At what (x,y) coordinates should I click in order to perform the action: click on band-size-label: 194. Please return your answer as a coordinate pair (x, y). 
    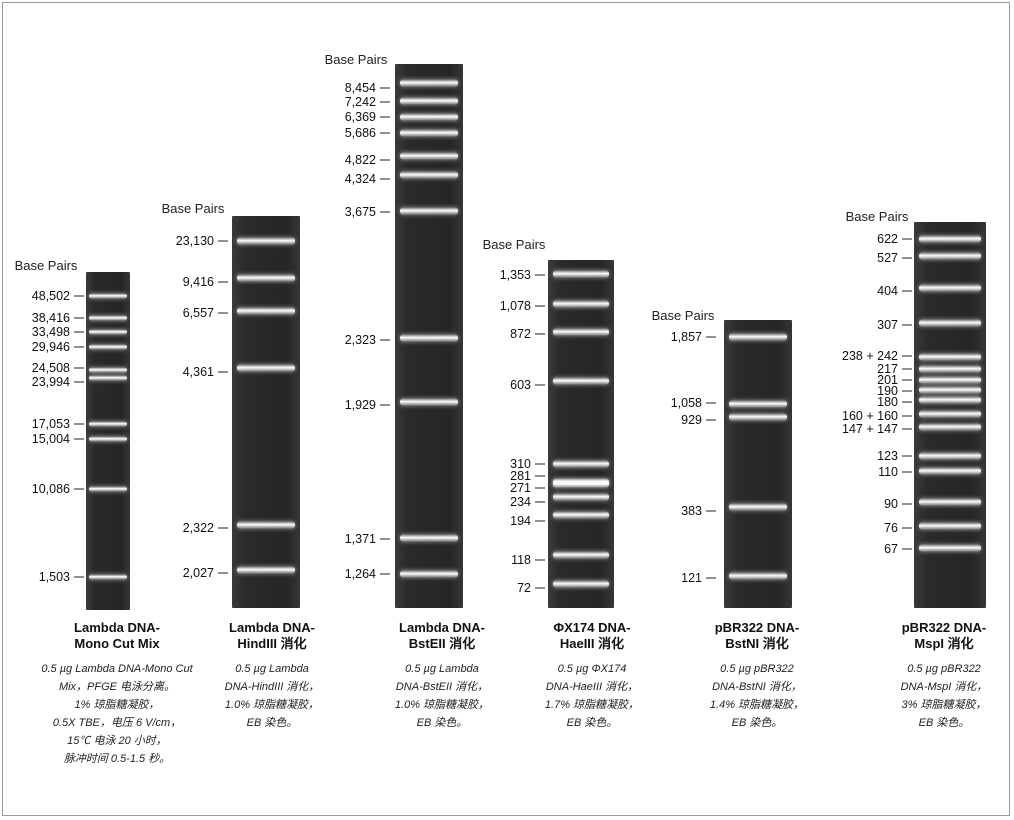
    Looking at the image, I should click on (520, 521).